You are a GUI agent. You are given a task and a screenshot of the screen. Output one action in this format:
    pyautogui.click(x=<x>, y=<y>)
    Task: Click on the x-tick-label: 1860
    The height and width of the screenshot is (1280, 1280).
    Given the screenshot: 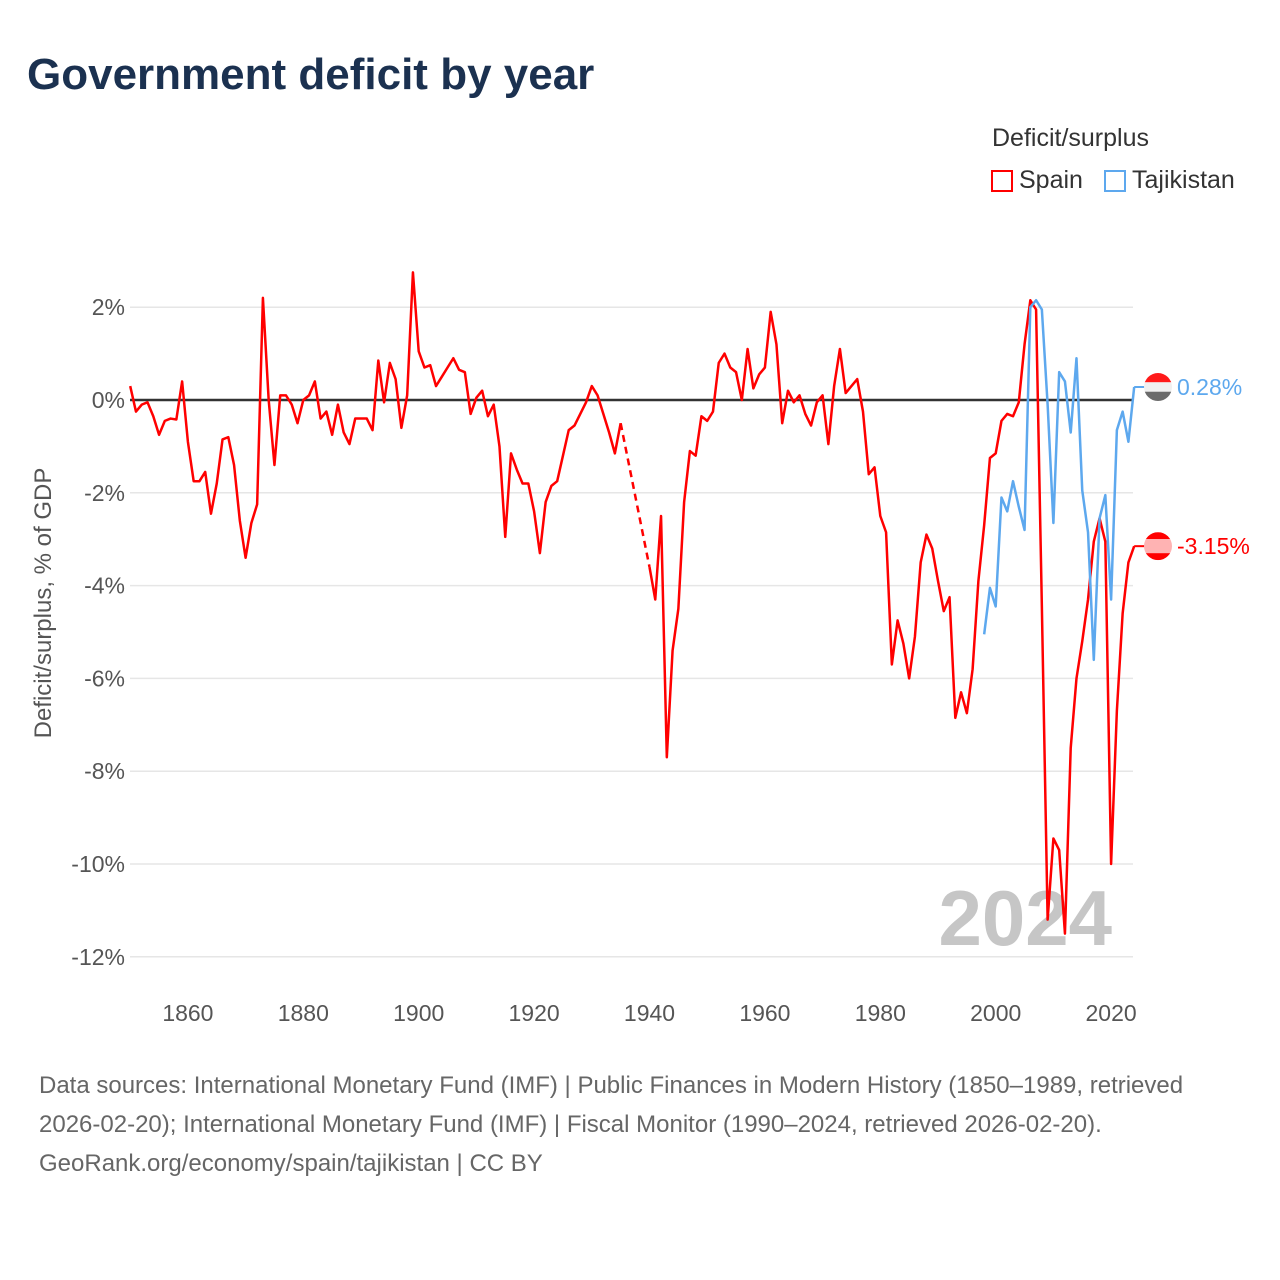 What is the action you would take?
    pyautogui.click(x=187, y=1013)
    